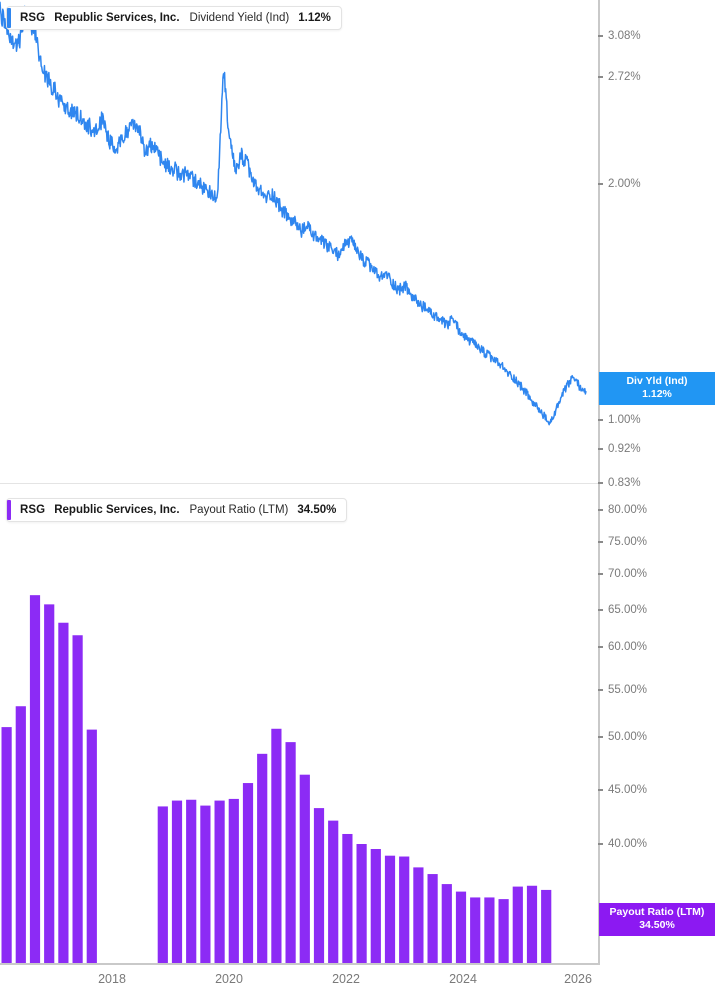 Image resolution: width=717 pixels, height=1005 pixels. I want to click on payout-ratio-bar: 2023 Q4: 36.40%, so click(432, 918).